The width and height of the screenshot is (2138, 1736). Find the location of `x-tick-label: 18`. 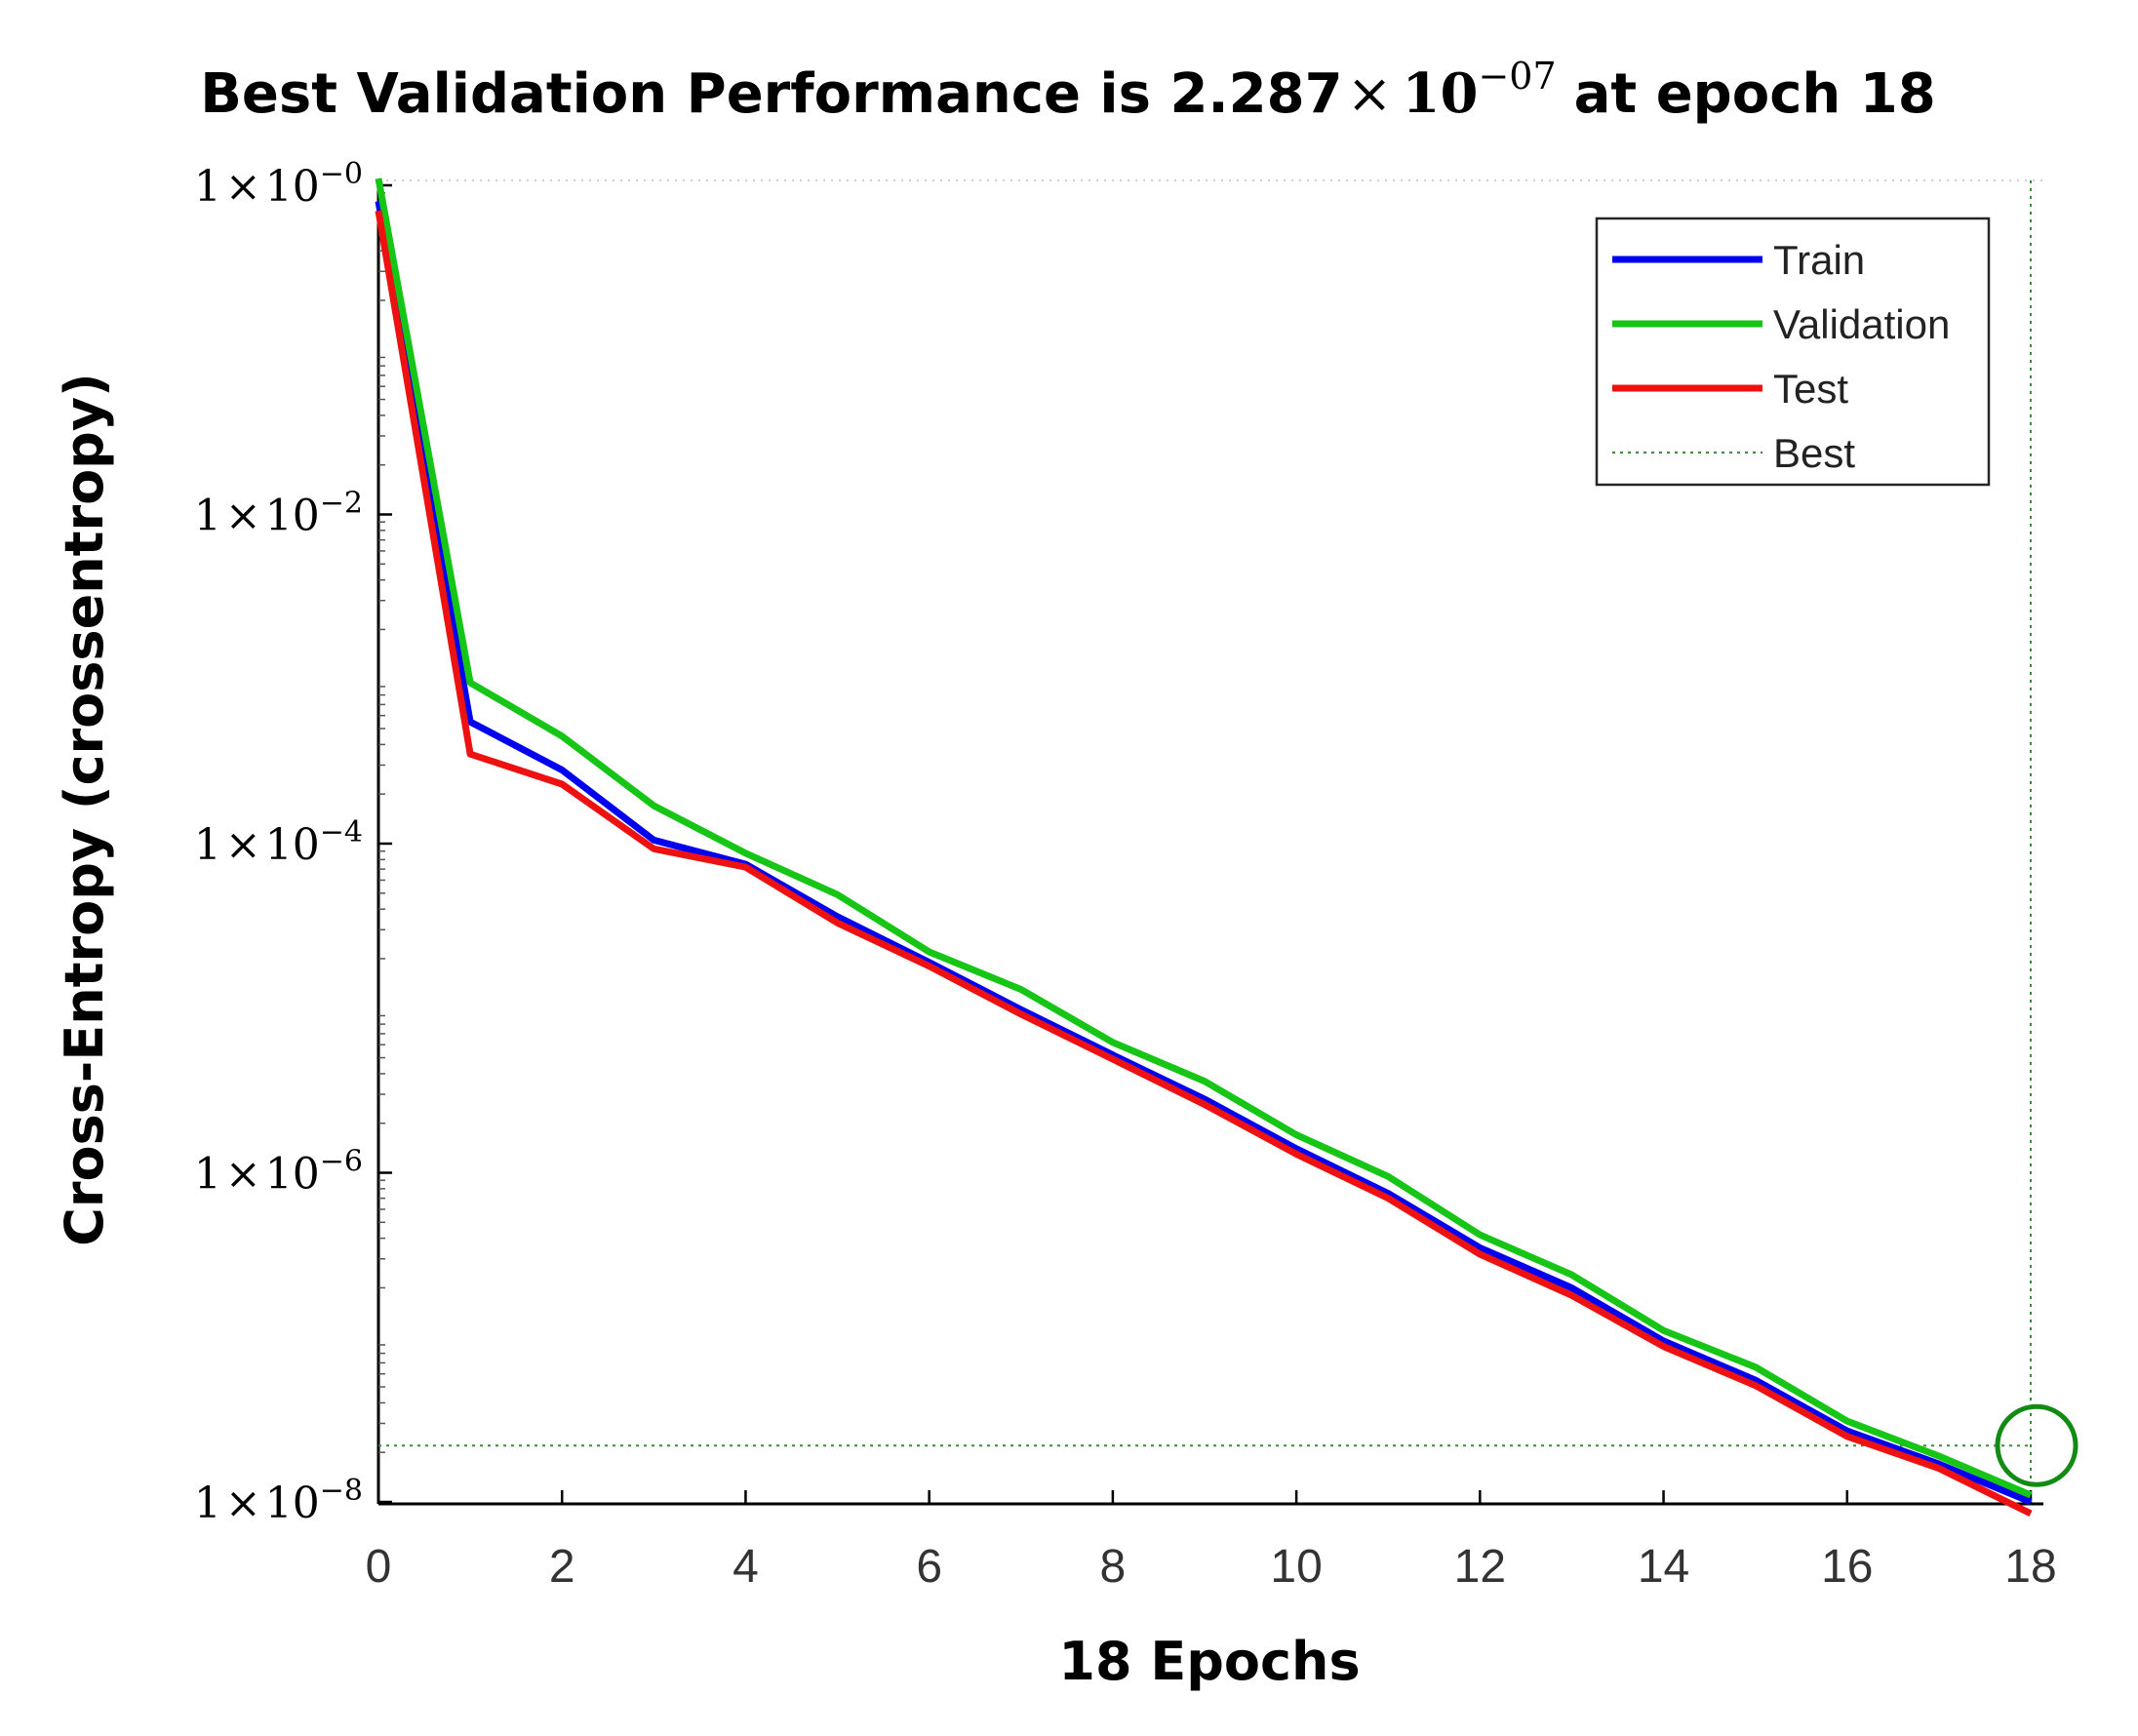

x-tick-label: 18 is located at coordinates (2030, 1567).